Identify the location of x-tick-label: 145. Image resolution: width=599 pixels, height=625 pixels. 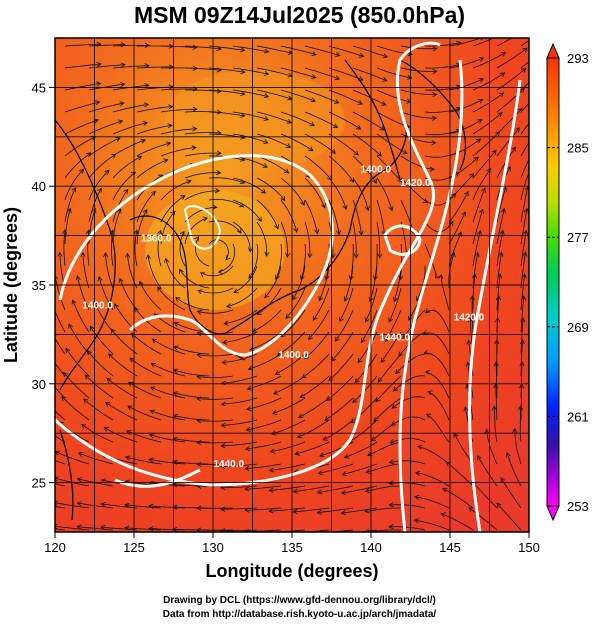
(450, 547).